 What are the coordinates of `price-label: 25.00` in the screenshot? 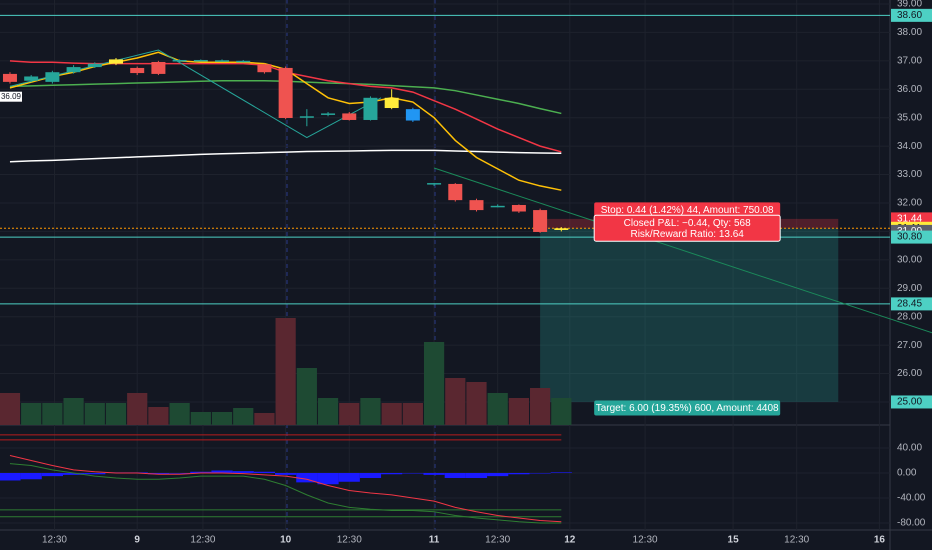 It's located at (909, 402).